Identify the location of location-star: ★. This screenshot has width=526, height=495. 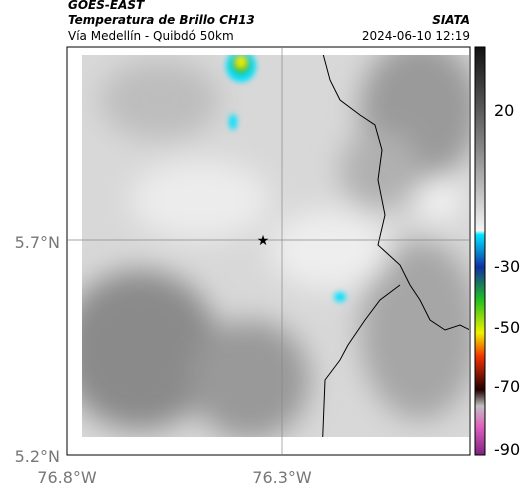
(263, 241).